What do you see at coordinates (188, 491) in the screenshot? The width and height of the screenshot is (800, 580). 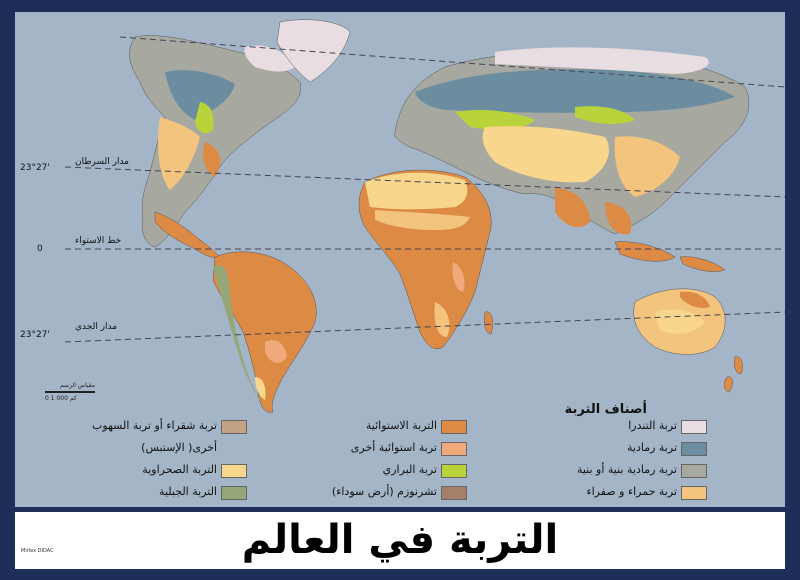 I see `legend-label: التربة الجبلية` at bounding box center [188, 491].